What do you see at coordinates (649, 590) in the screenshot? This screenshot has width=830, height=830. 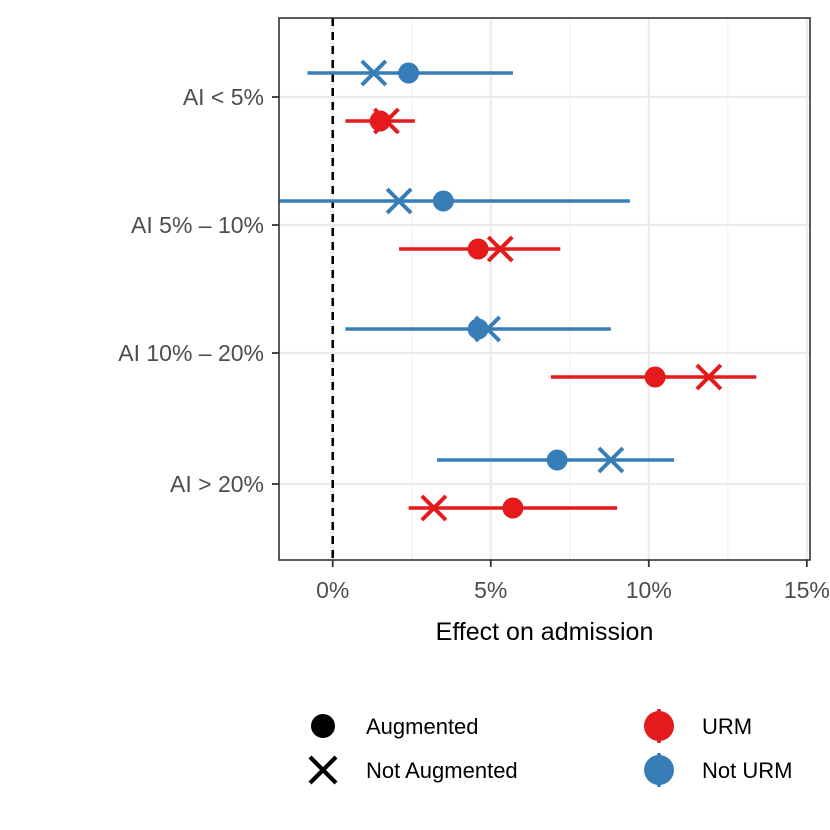 I see `x-tick-label: 10%` at bounding box center [649, 590].